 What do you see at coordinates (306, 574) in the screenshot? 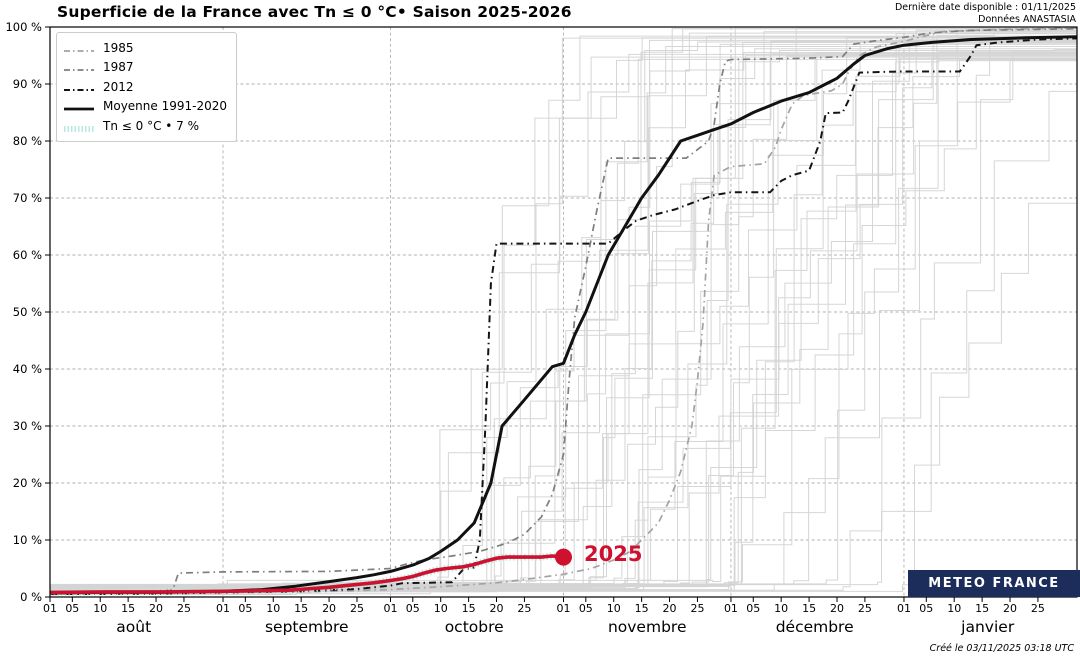
I see `series-line-2025` at bounding box center [306, 574].